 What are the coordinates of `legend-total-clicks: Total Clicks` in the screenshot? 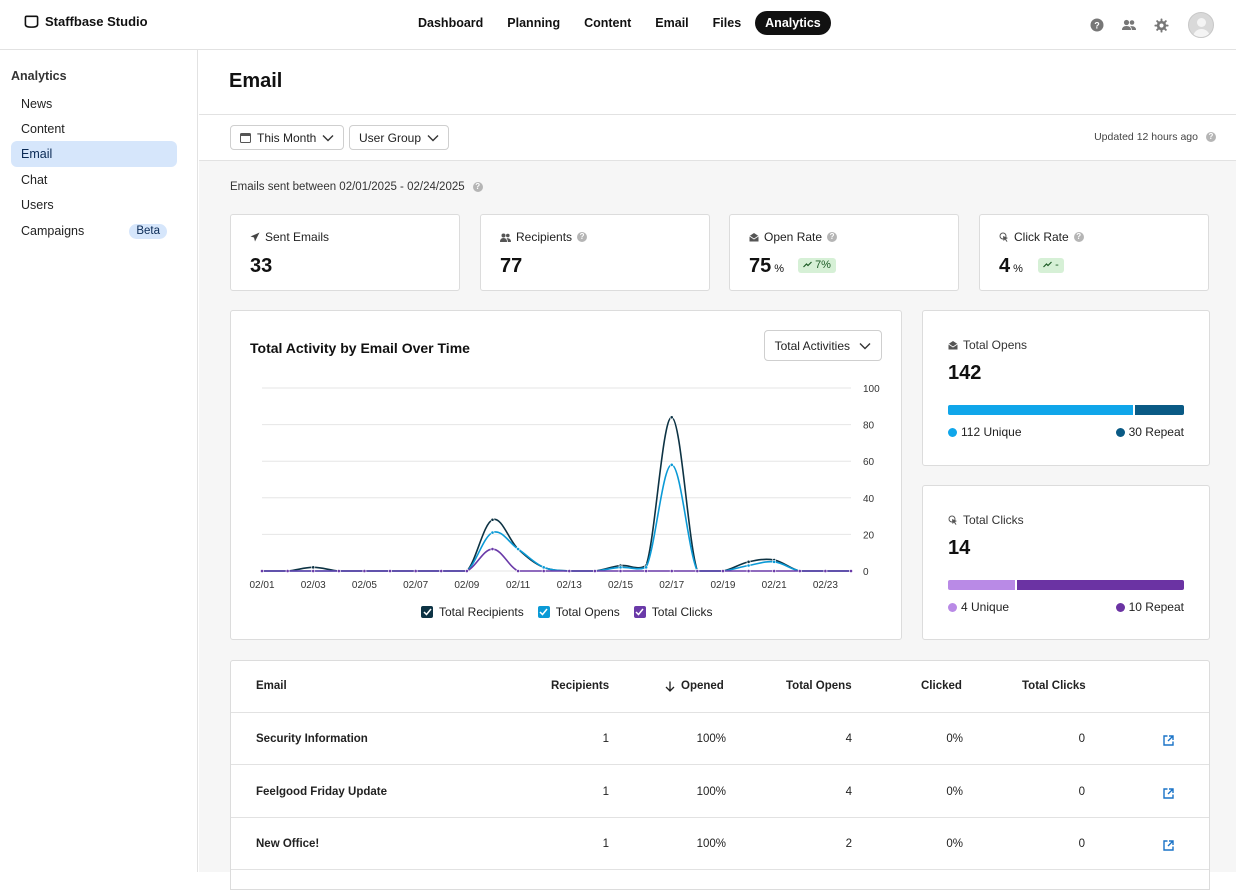 It's located at (672, 612).